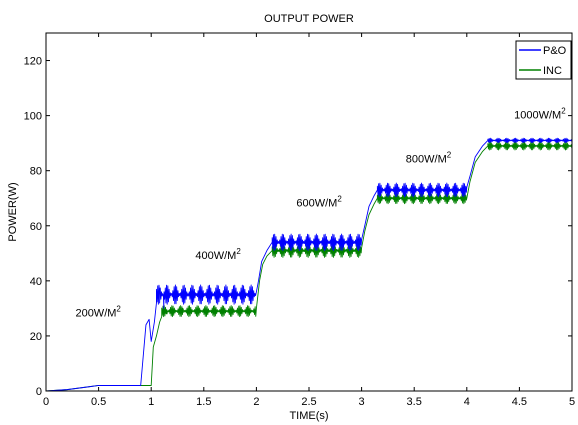  Describe the element at coordinates (555, 51) in the screenshot. I see `legend-label-po: P&O` at that location.